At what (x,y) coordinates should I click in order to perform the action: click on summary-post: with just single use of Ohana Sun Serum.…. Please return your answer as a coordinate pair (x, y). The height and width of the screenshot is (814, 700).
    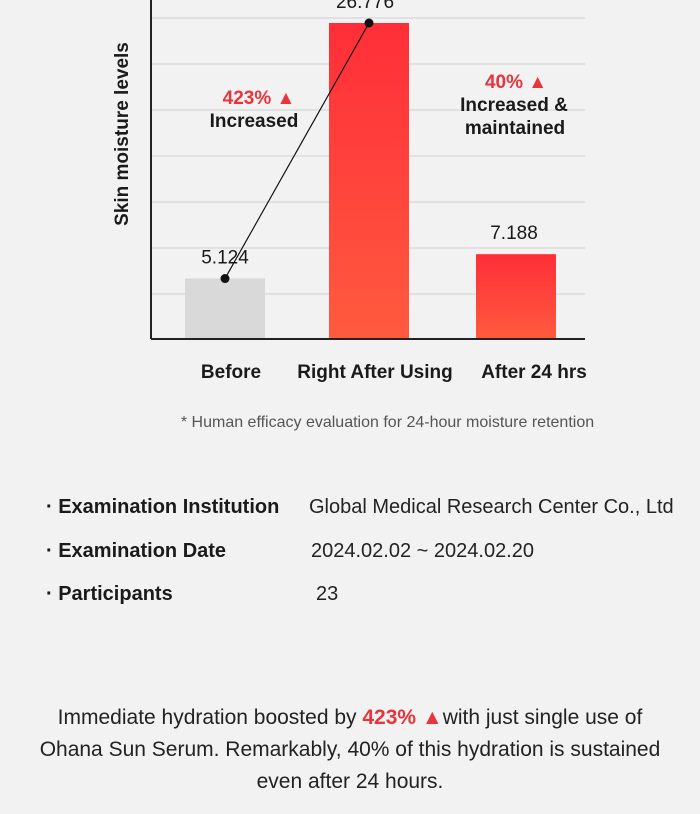
    Looking at the image, I should click on (350, 749).